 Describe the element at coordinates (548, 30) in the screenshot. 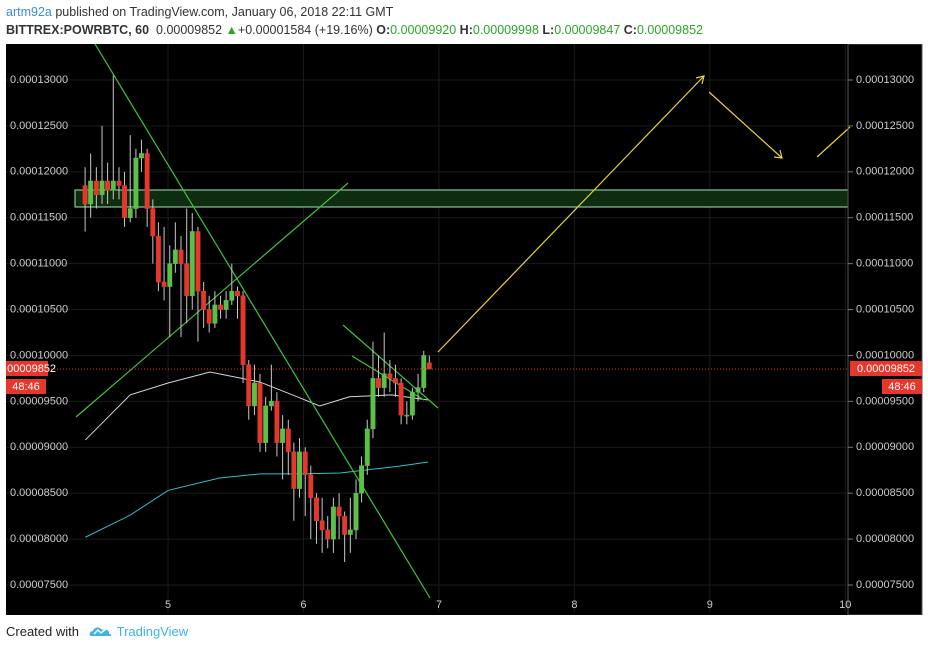

I see `l-label: L:` at that location.